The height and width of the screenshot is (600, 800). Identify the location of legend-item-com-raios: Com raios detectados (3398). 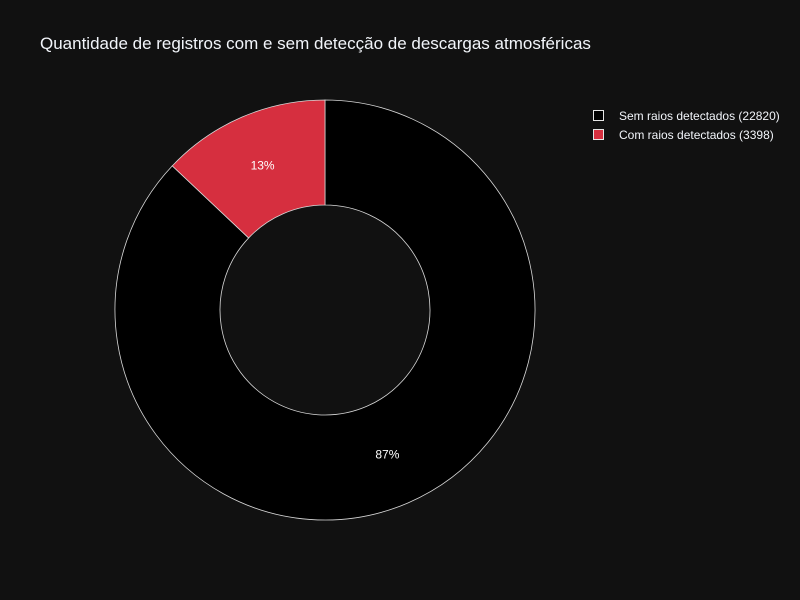
(686, 134).